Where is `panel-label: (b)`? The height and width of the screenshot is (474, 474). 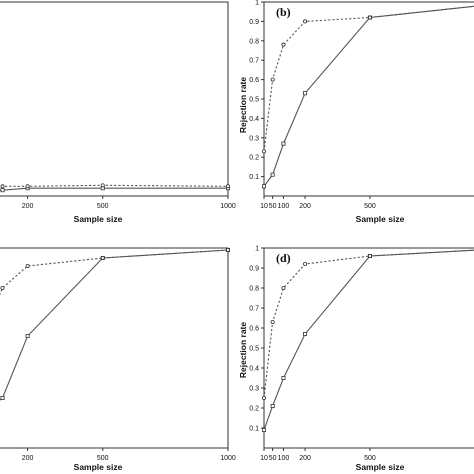
panel-label: (b) is located at coordinates (283, 12).